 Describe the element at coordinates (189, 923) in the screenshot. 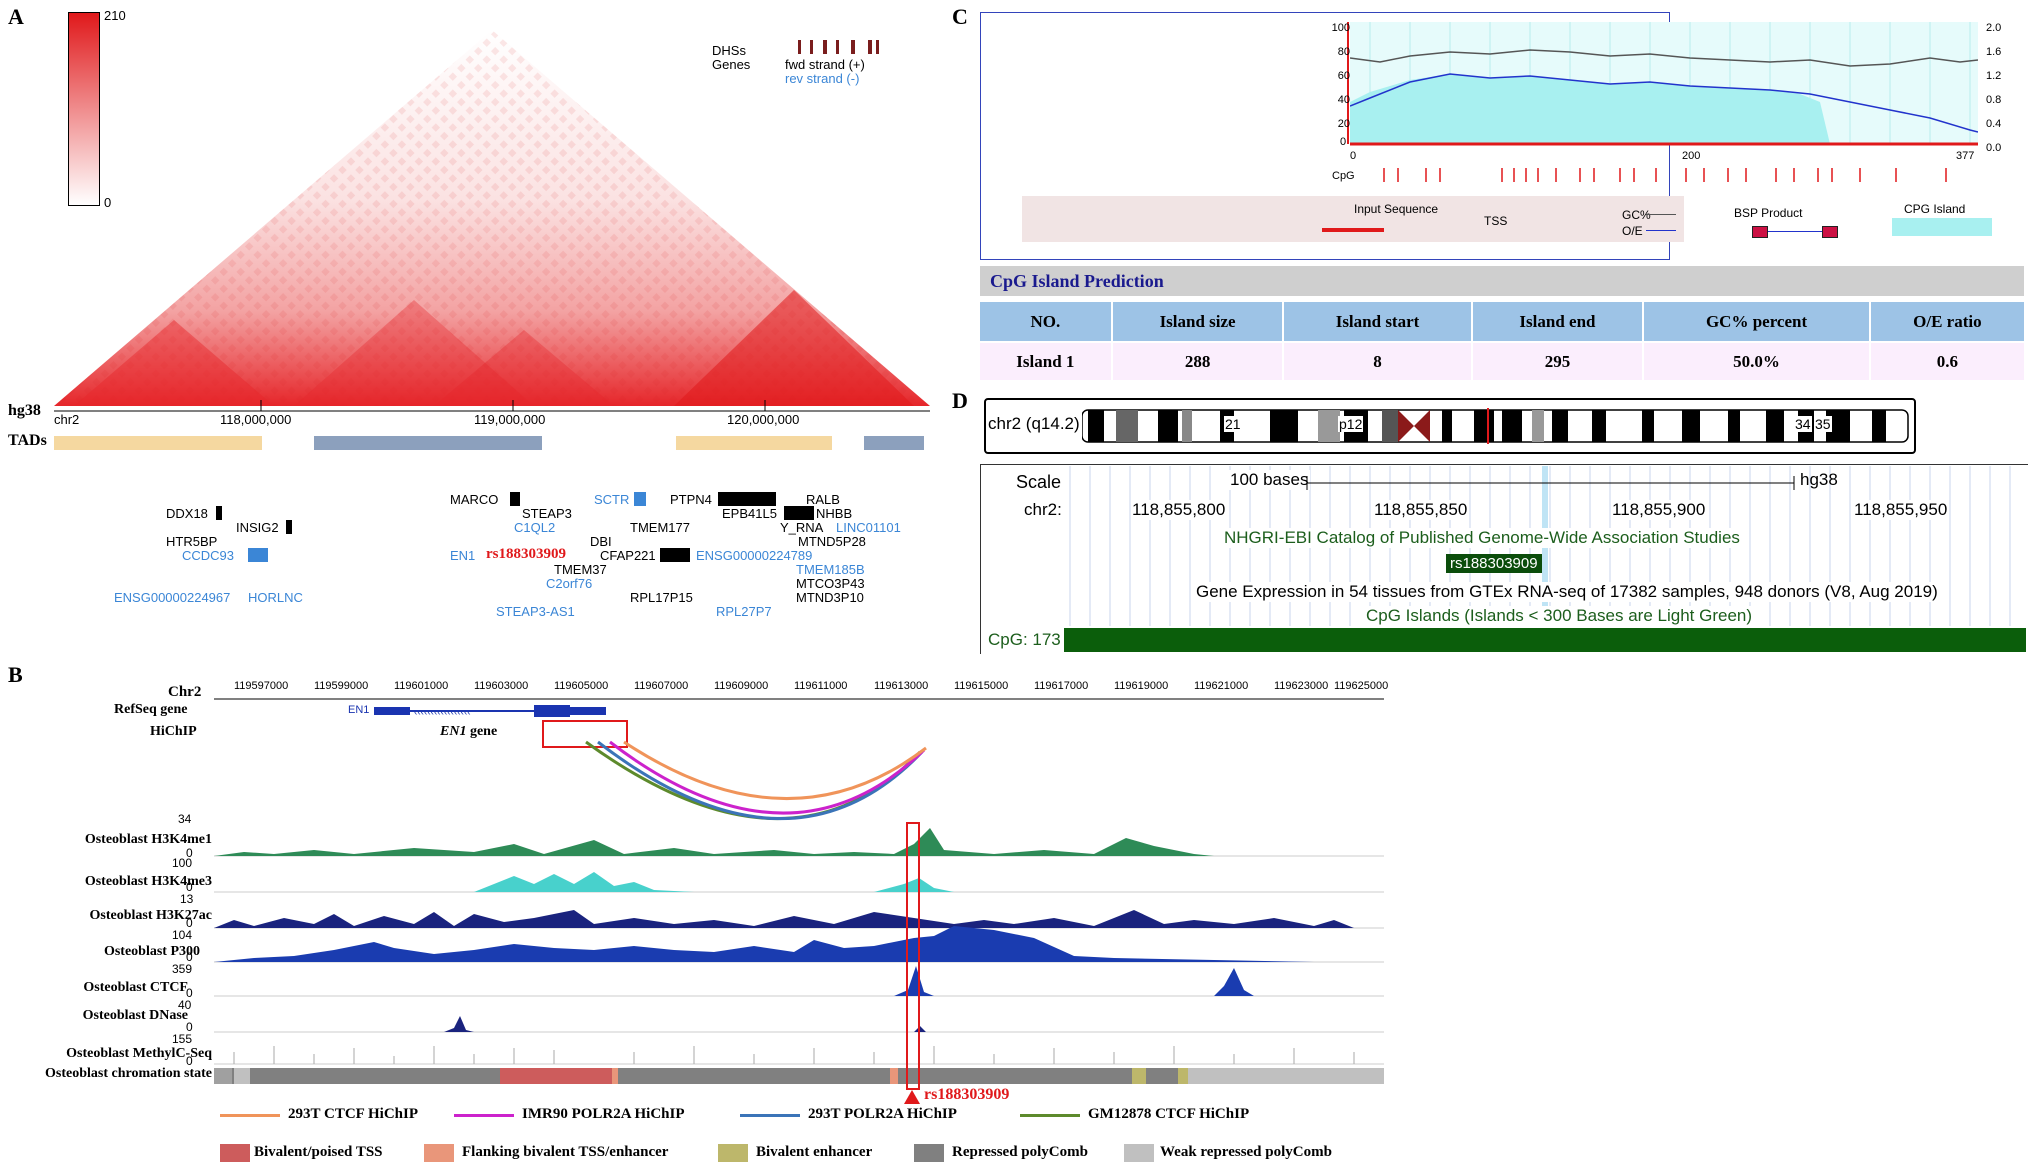

I see `h3k27ac-min: 0` at that location.